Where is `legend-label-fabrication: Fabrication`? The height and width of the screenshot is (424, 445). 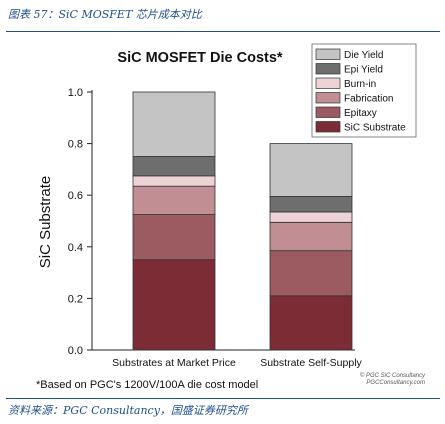
legend-label-fabrication: Fabrication is located at coordinates (368, 99).